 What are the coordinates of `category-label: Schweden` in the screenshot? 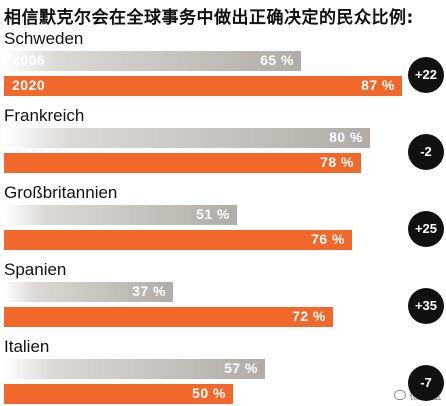 It's located at (44, 38).